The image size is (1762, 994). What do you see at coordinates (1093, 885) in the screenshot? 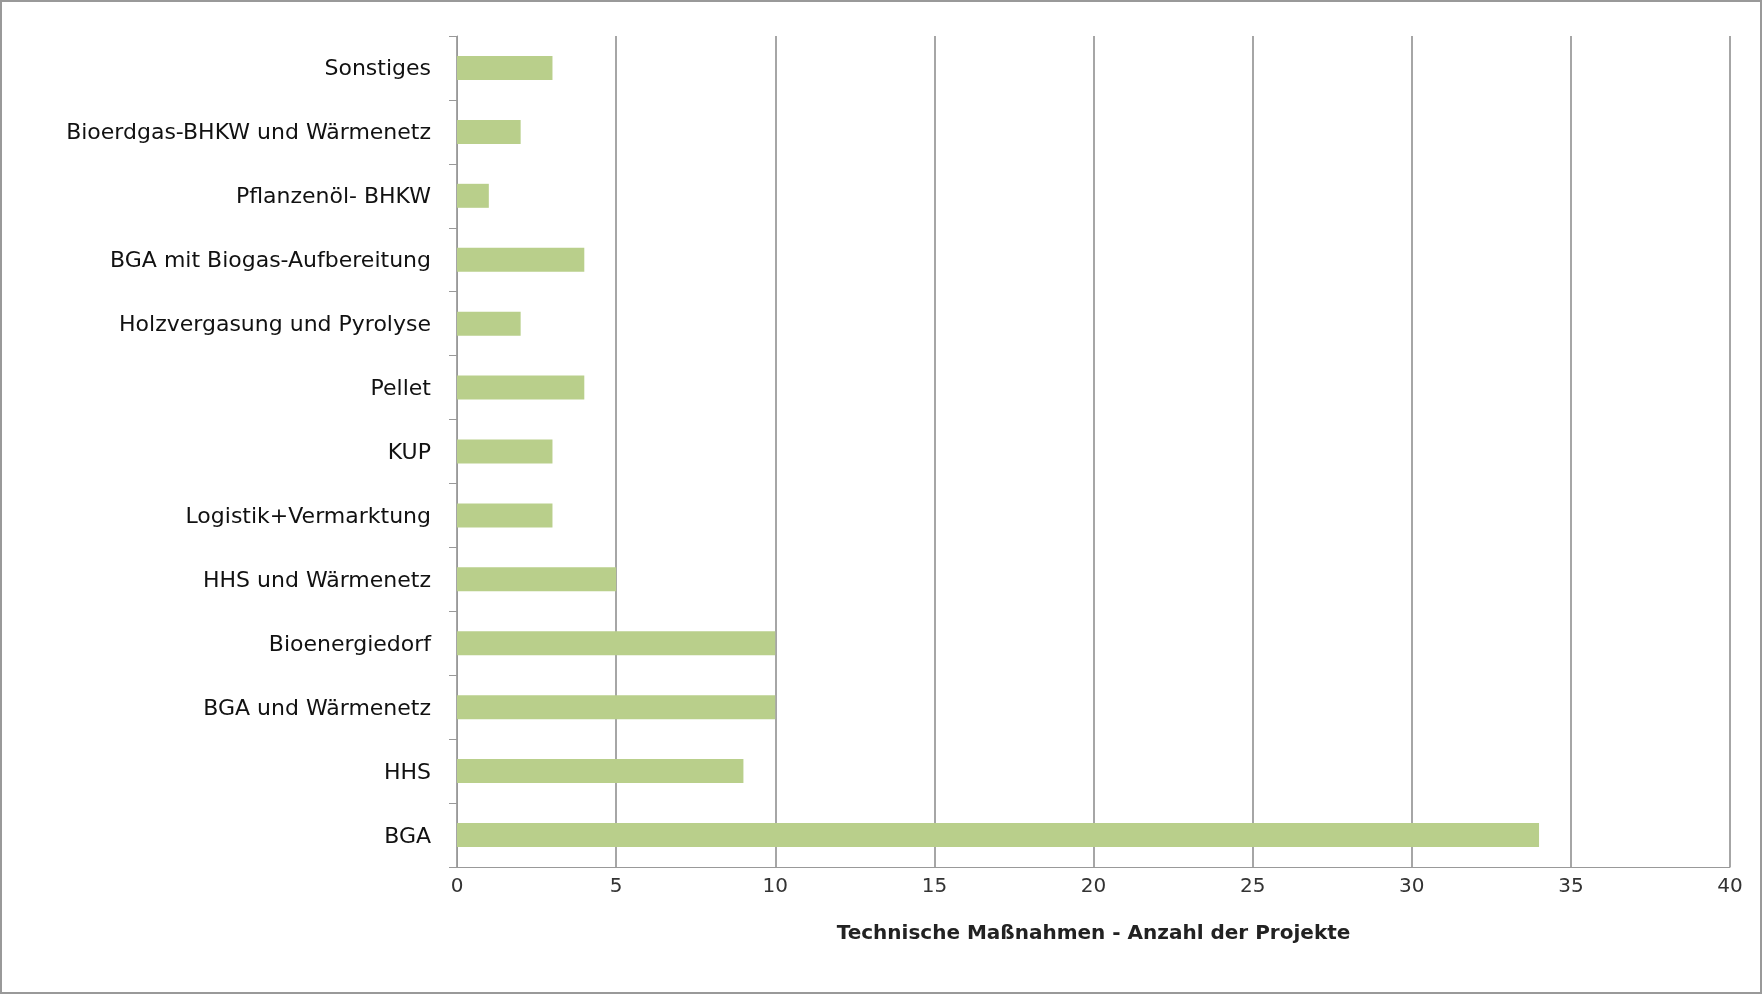
I see `x-tick-label: 20` at bounding box center [1093, 885].